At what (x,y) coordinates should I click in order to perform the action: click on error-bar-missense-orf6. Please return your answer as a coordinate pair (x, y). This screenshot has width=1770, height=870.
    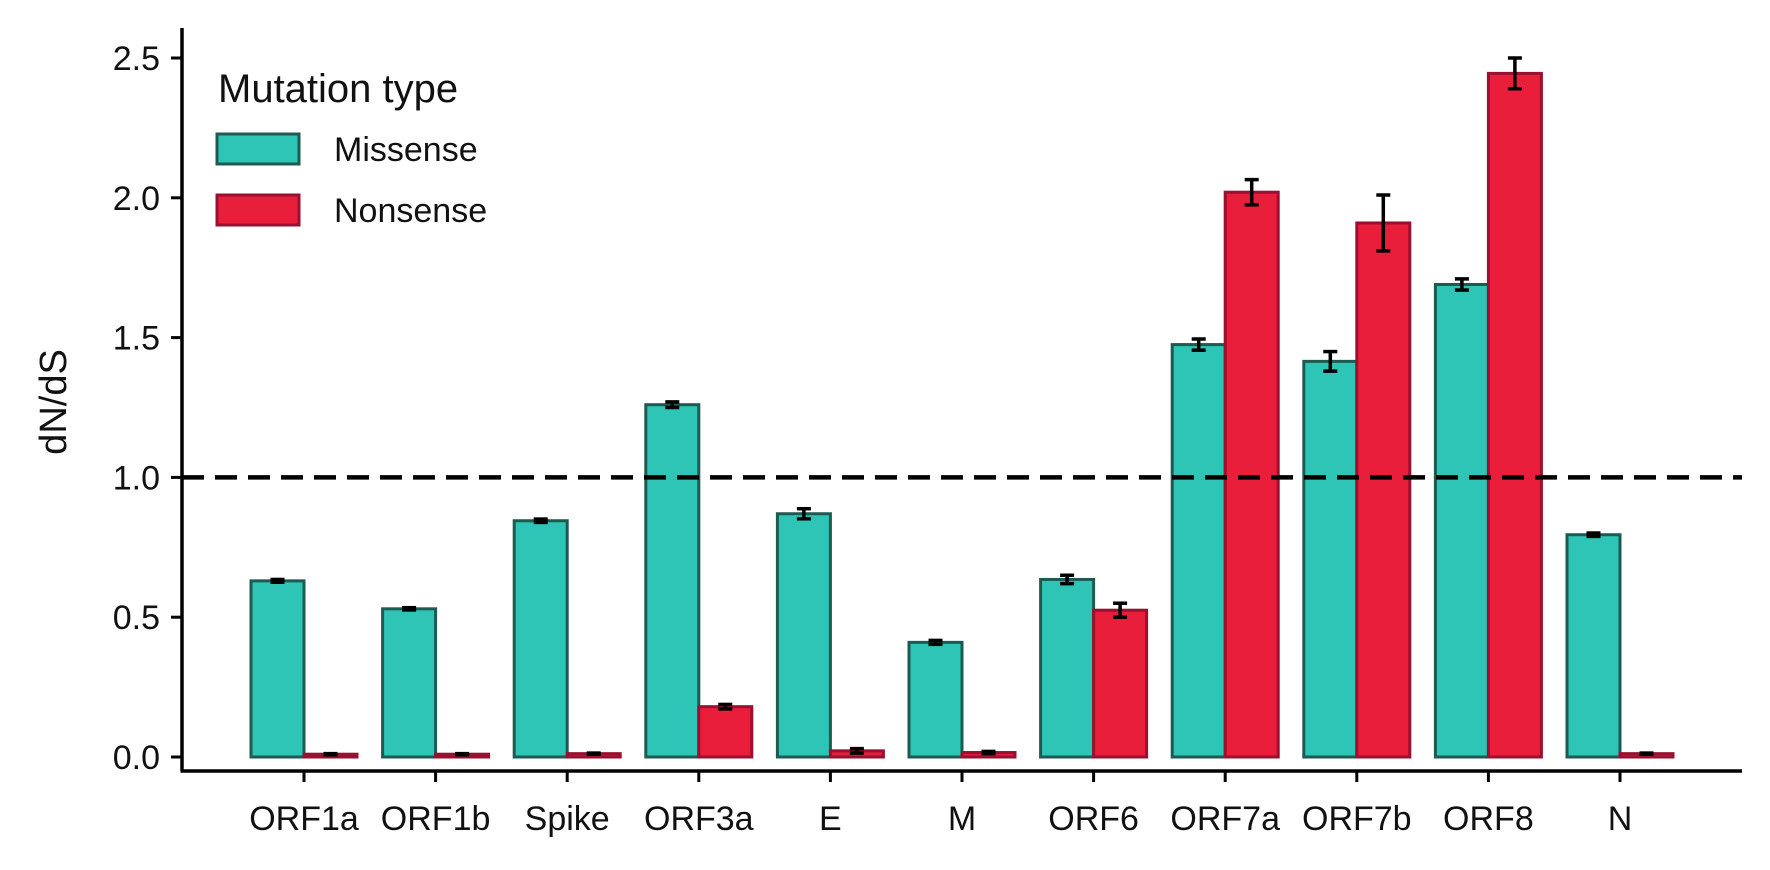
    Looking at the image, I should click on (1067, 579).